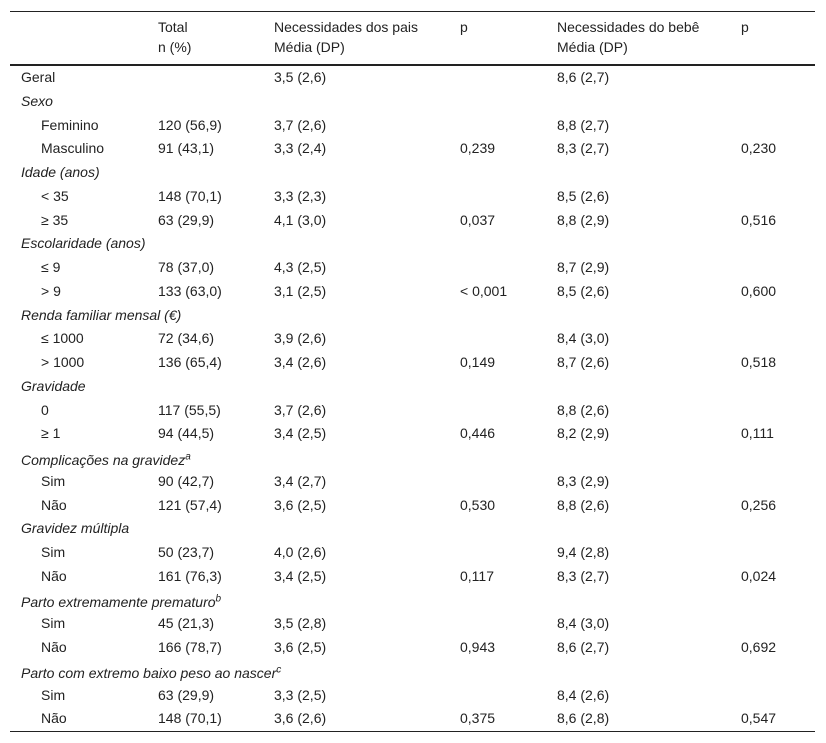 The image size is (826, 743). I want to click on cell: 136 (65,4), so click(190, 362).